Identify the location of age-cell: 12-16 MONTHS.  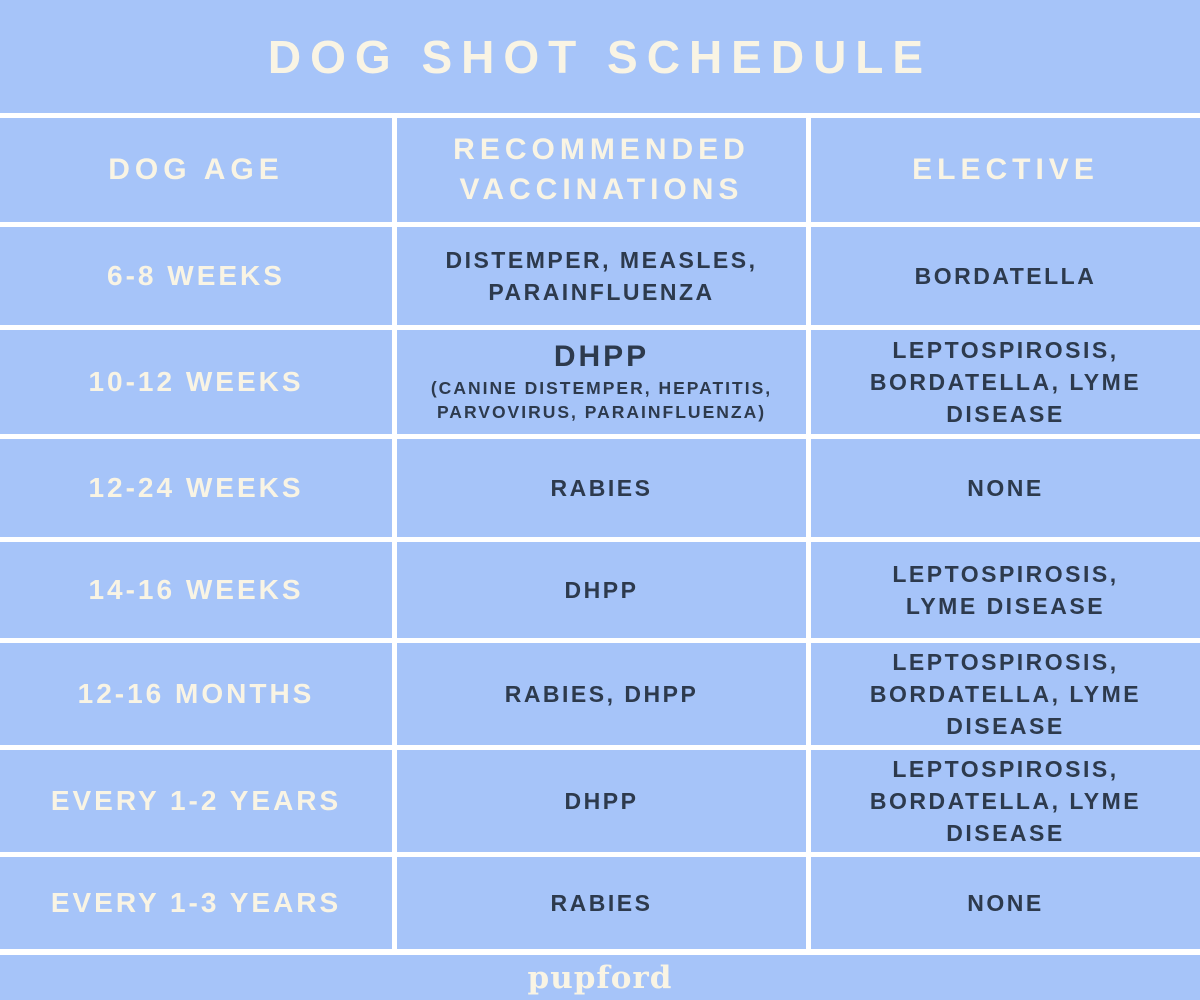
(196, 694).